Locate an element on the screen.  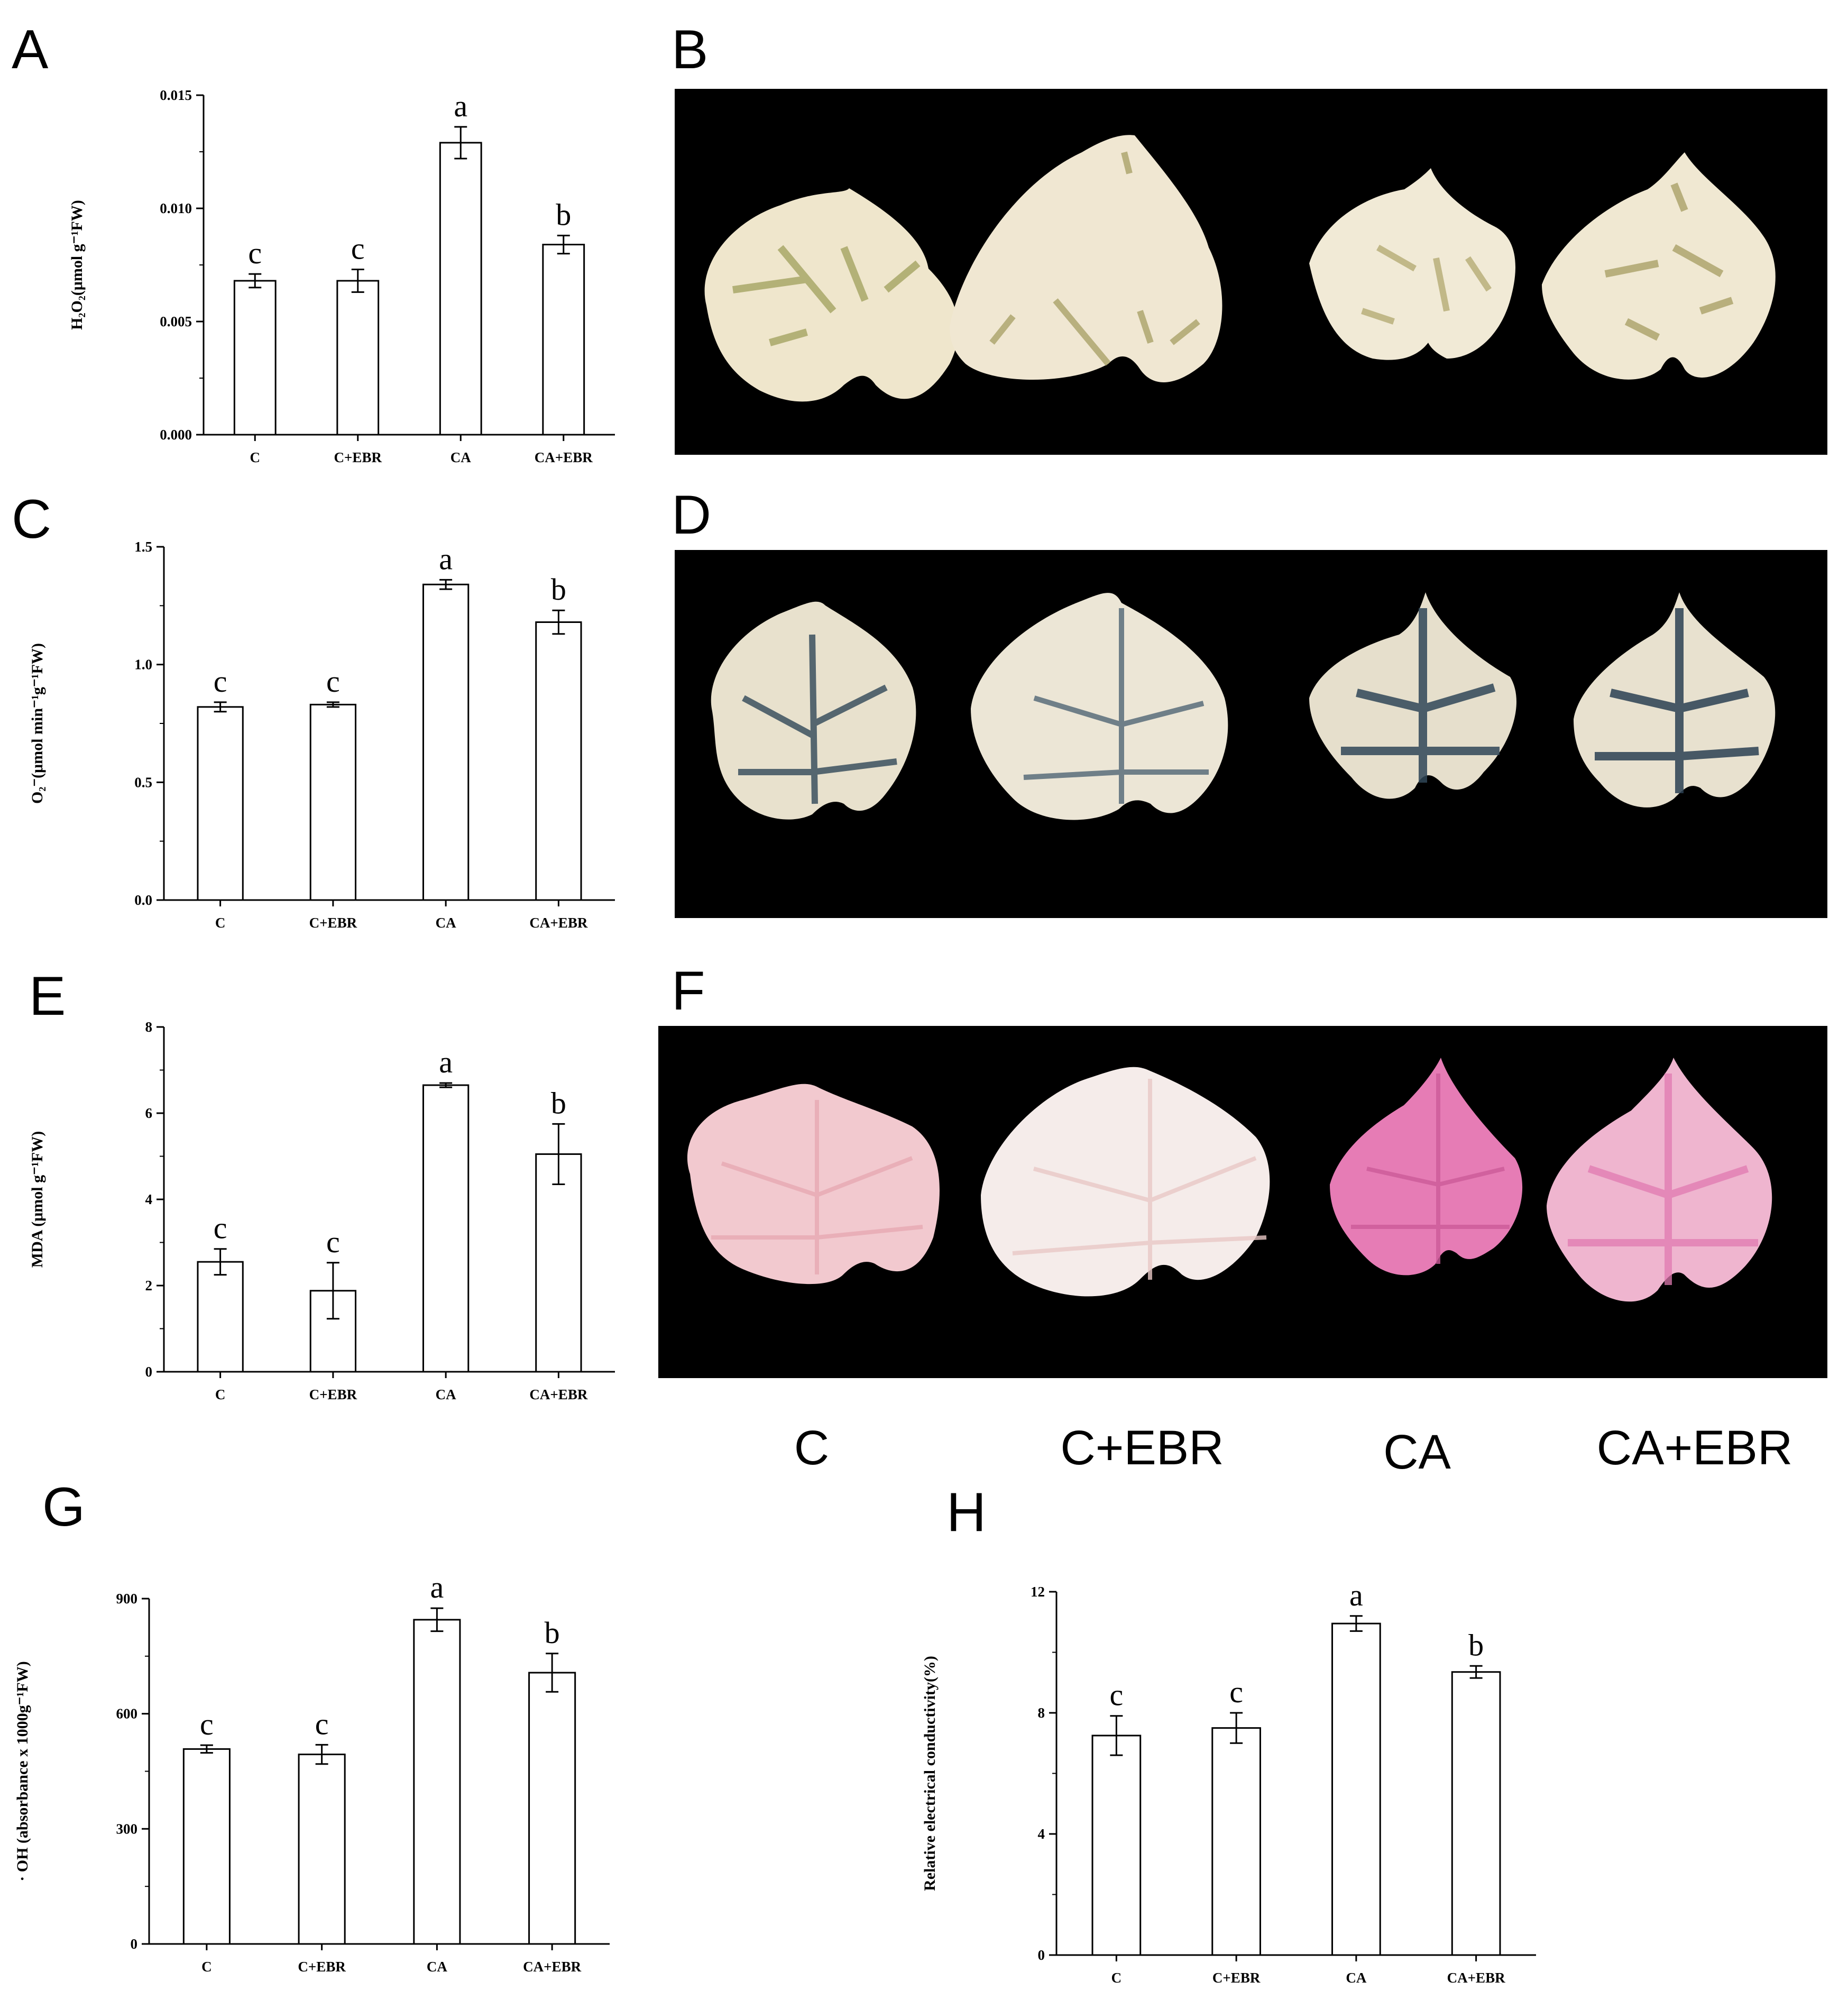
y-axis-label: H₂O₂(μmol g⁻¹FW) is located at coordinates (77, 265).